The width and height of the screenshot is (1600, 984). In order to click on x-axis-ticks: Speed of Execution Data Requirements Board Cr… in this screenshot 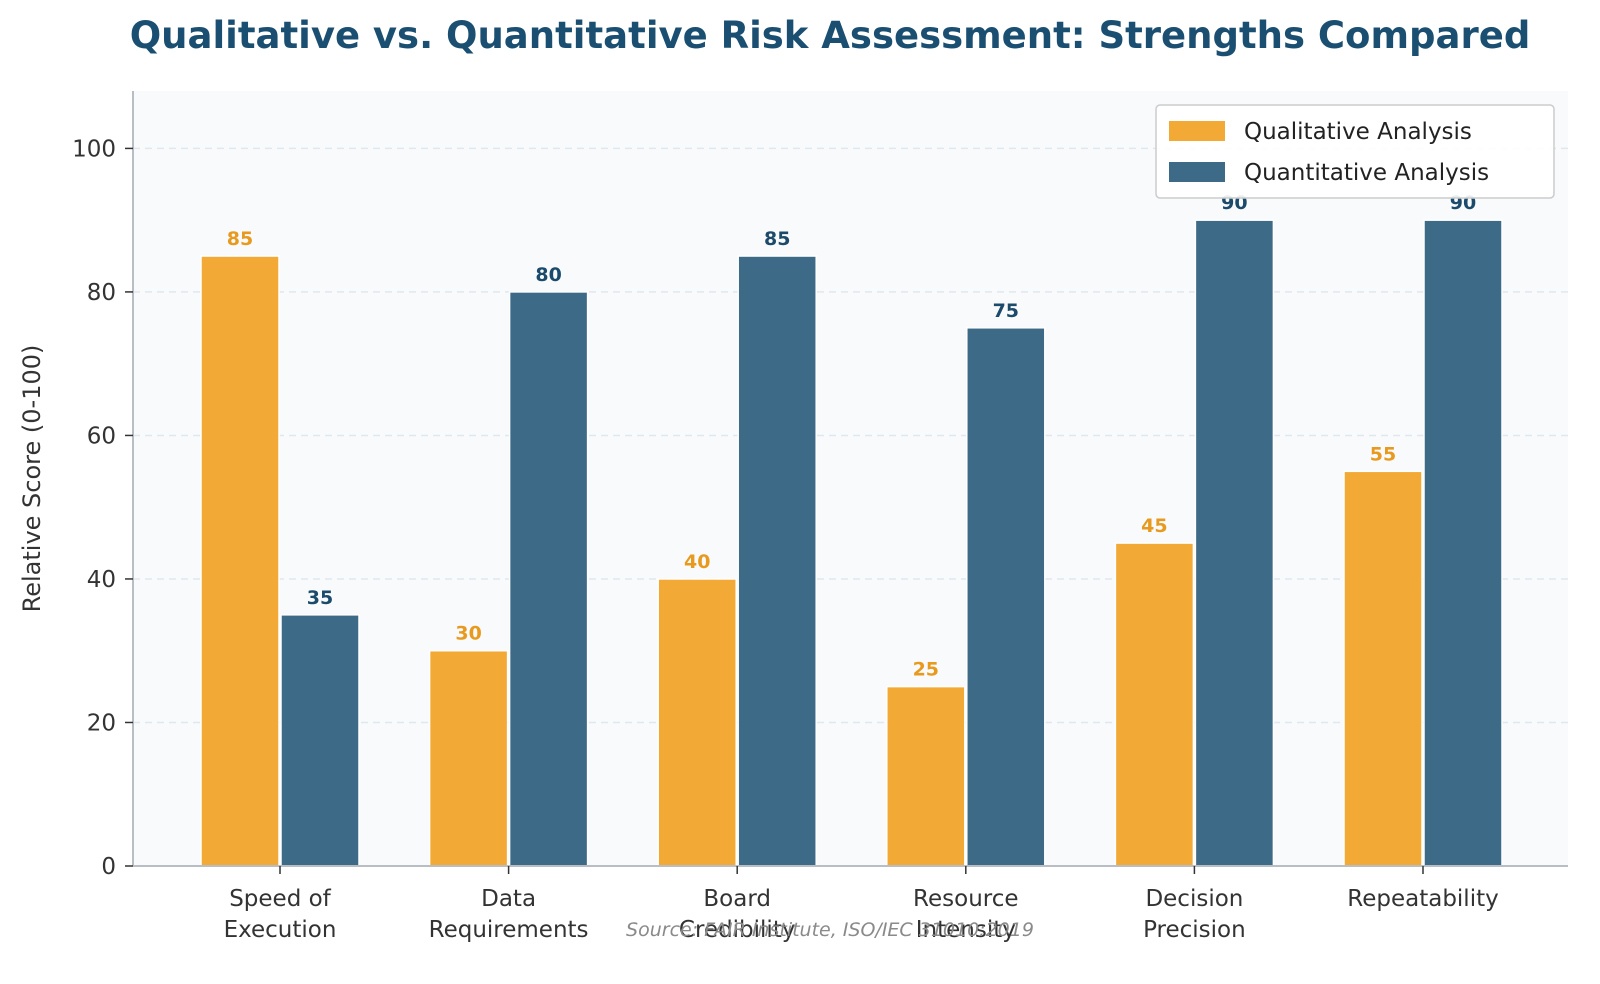, I will do `click(861, 904)`.